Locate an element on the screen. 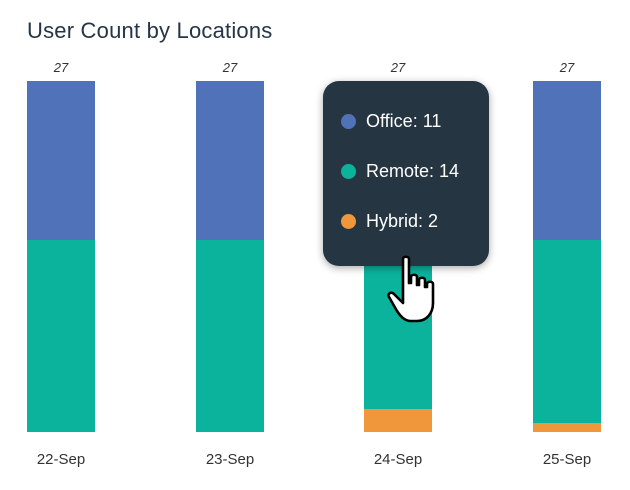 The height and width of the screenshot is (490, 630). tooltip-row-hybrid: Hybrid: 2 is located at coordinates (389, 221).